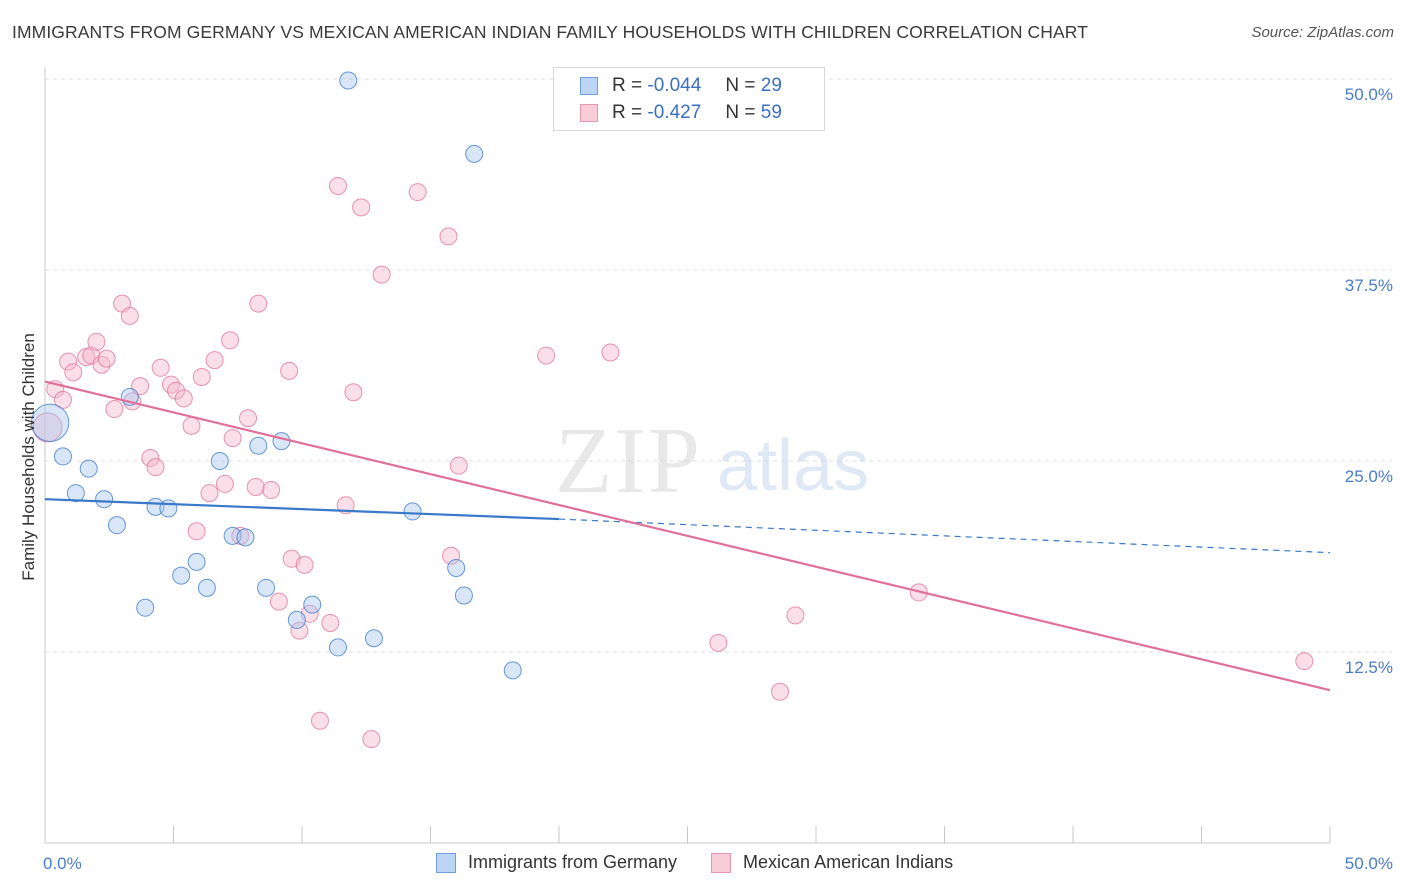 Image resolution: width=1406 pixels, height=892 pixels. I want to click on watermark-atlas: atlas, so click(793, 466).